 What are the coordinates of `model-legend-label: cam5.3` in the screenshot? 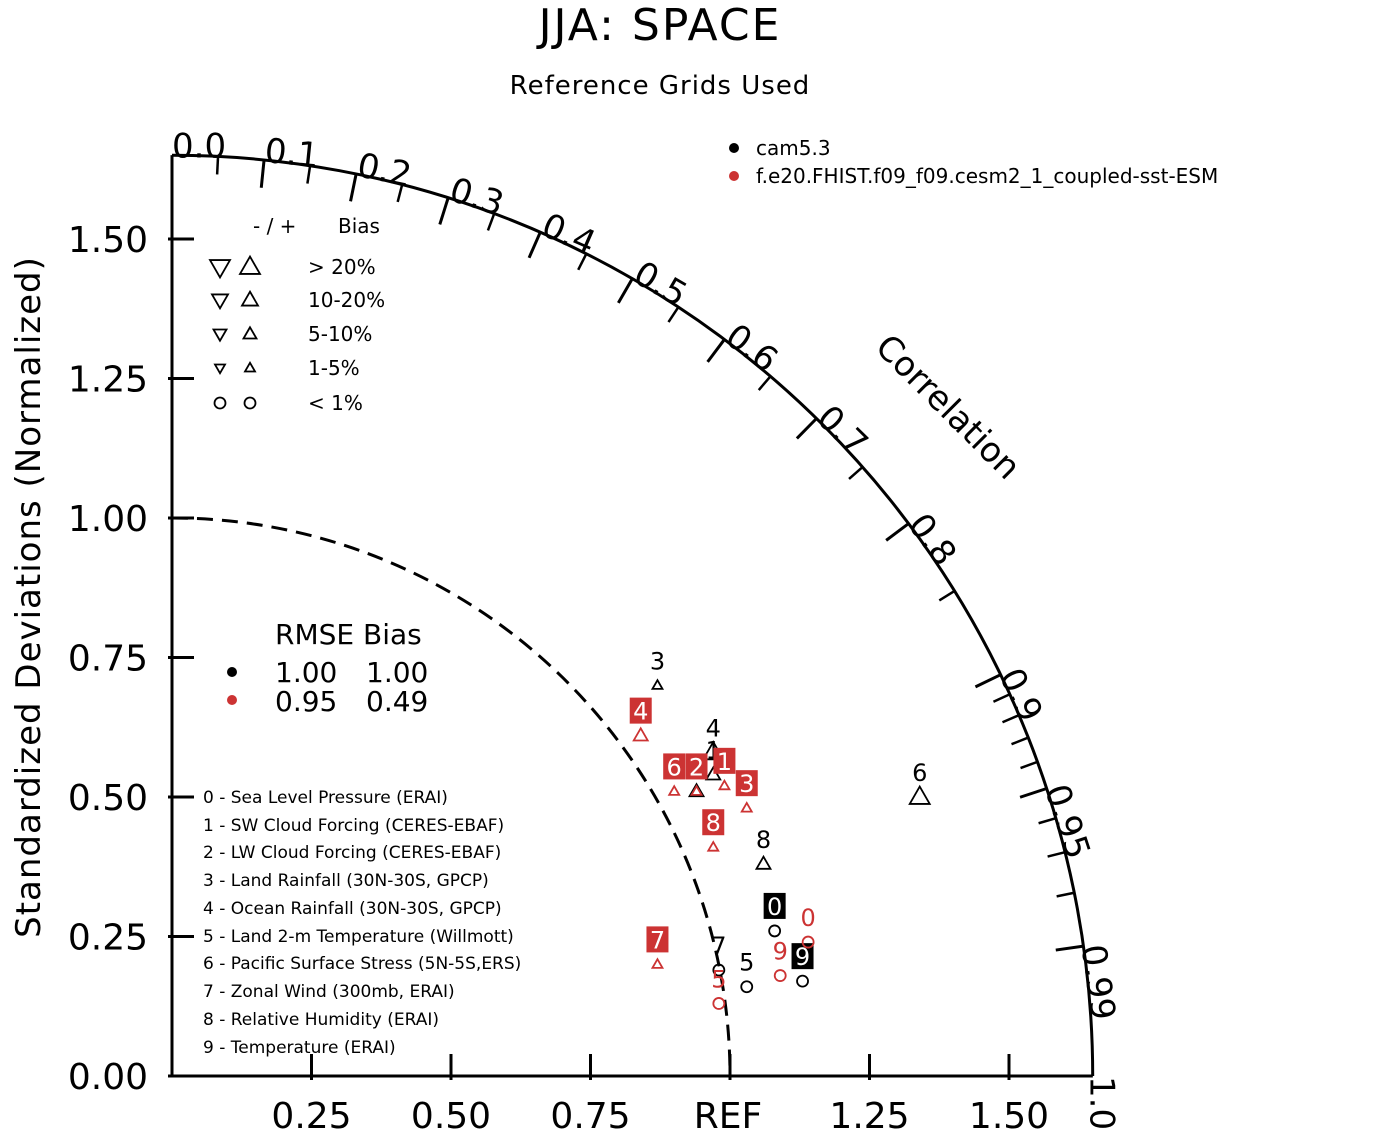 It's located at (793, 148).